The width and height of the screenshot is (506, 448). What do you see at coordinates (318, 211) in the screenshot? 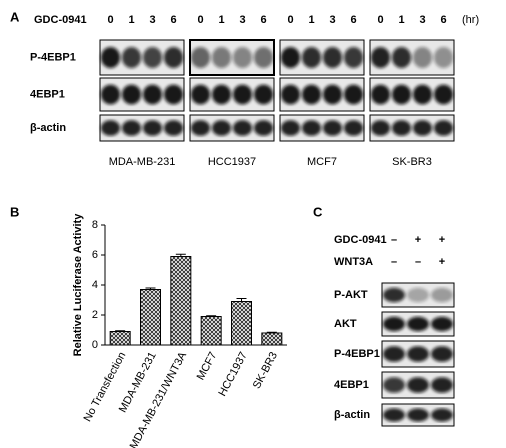
I see `panel-label: C` at bounding box center [318, 211].